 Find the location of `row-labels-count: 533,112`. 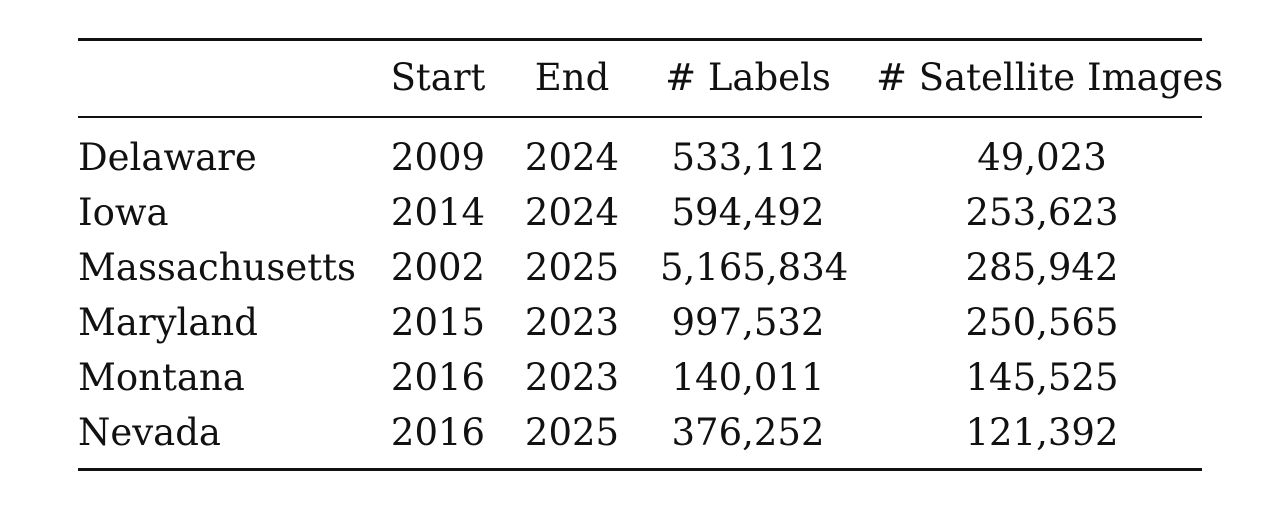

row-labels-count: 533,112 is located at coordinates (748, 157).